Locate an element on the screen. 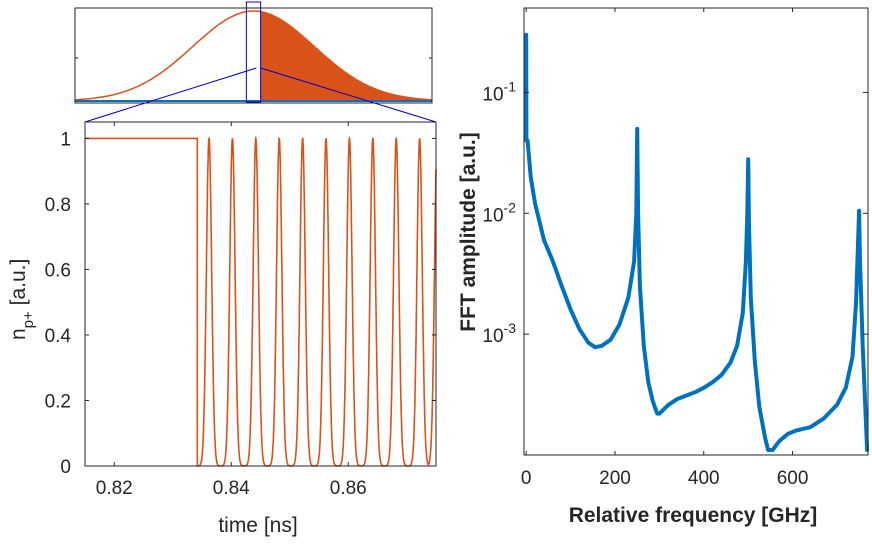 The width and height of the screenshot is (872, 544). fft-y-tick-label: 10⁻¹ is located at coordinates (499, 91).